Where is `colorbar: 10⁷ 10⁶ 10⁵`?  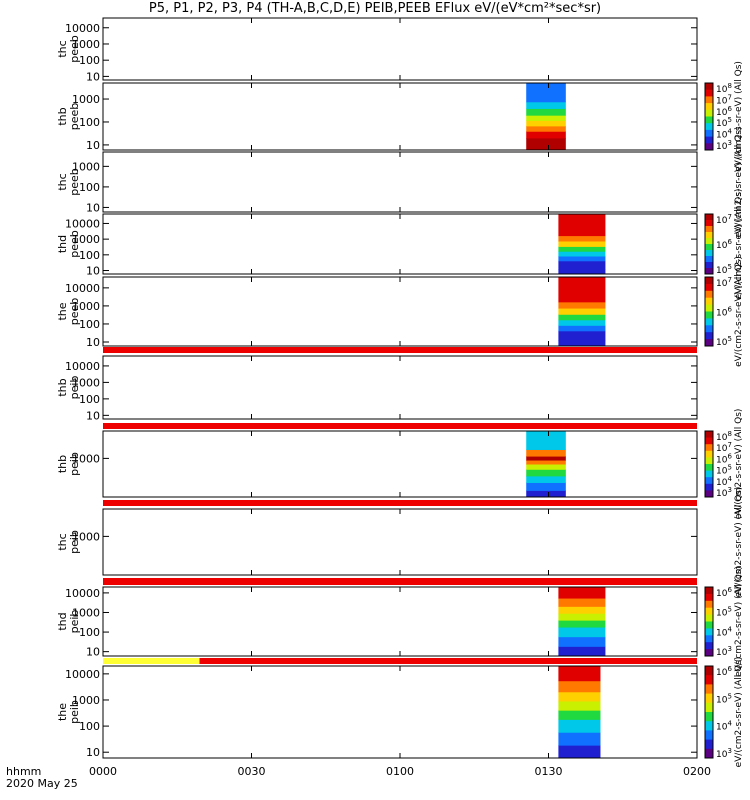 colorbar: 10⁷ 10⁶ 10⁵ is located at coordinates (718, 312).